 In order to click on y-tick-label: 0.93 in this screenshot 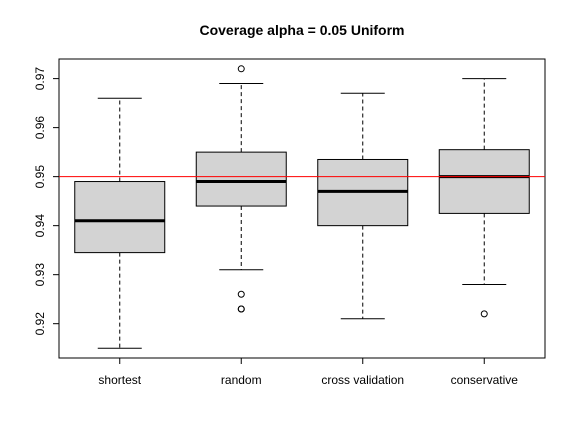, I will do `click(40, 275)`.